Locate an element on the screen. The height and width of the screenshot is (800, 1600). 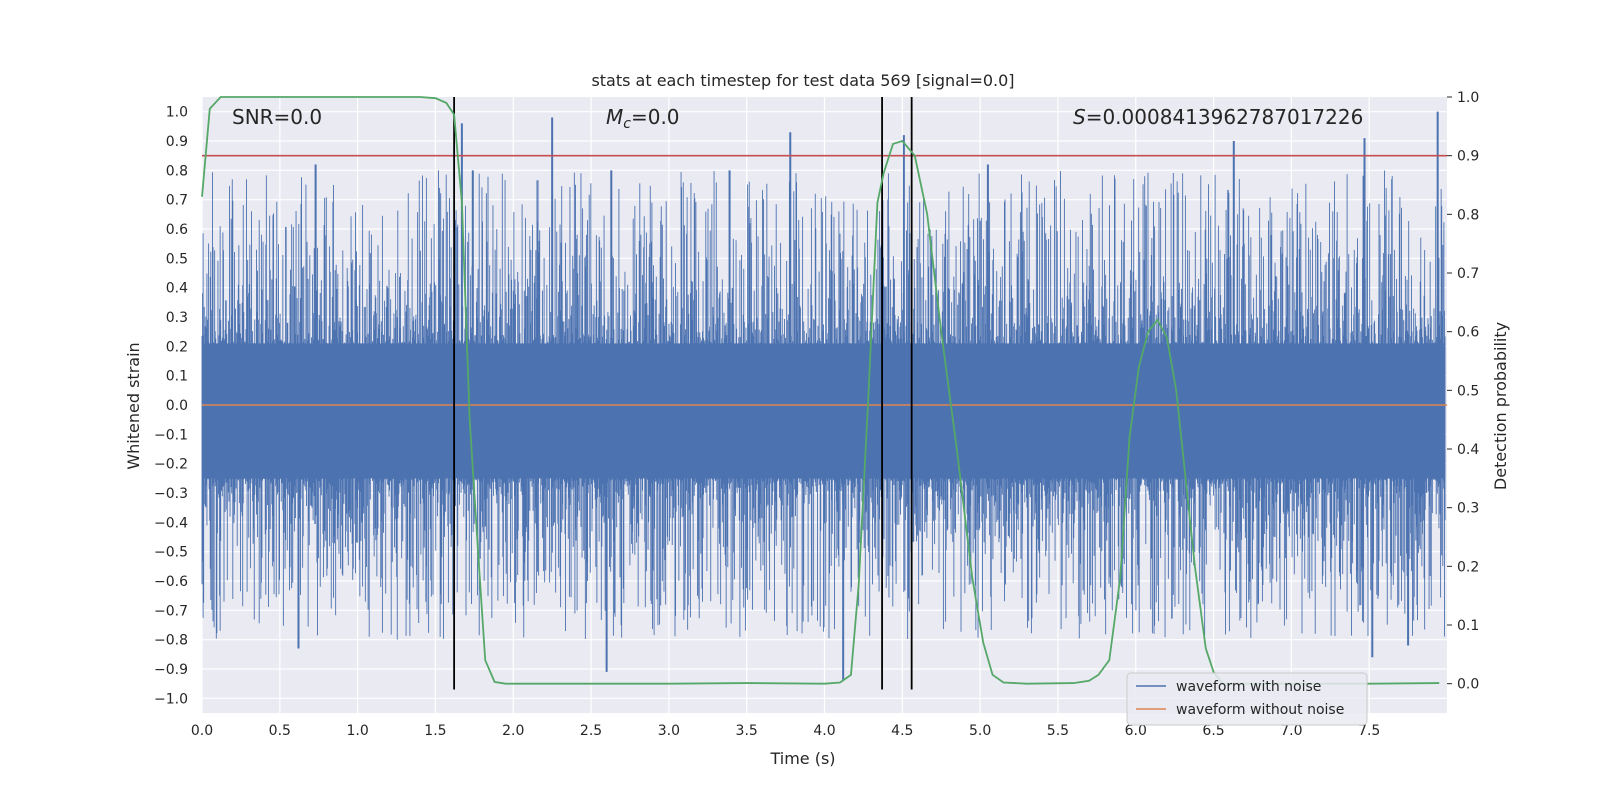
y-left-tick-label: −0.8 is located at coordinates (171, 641).